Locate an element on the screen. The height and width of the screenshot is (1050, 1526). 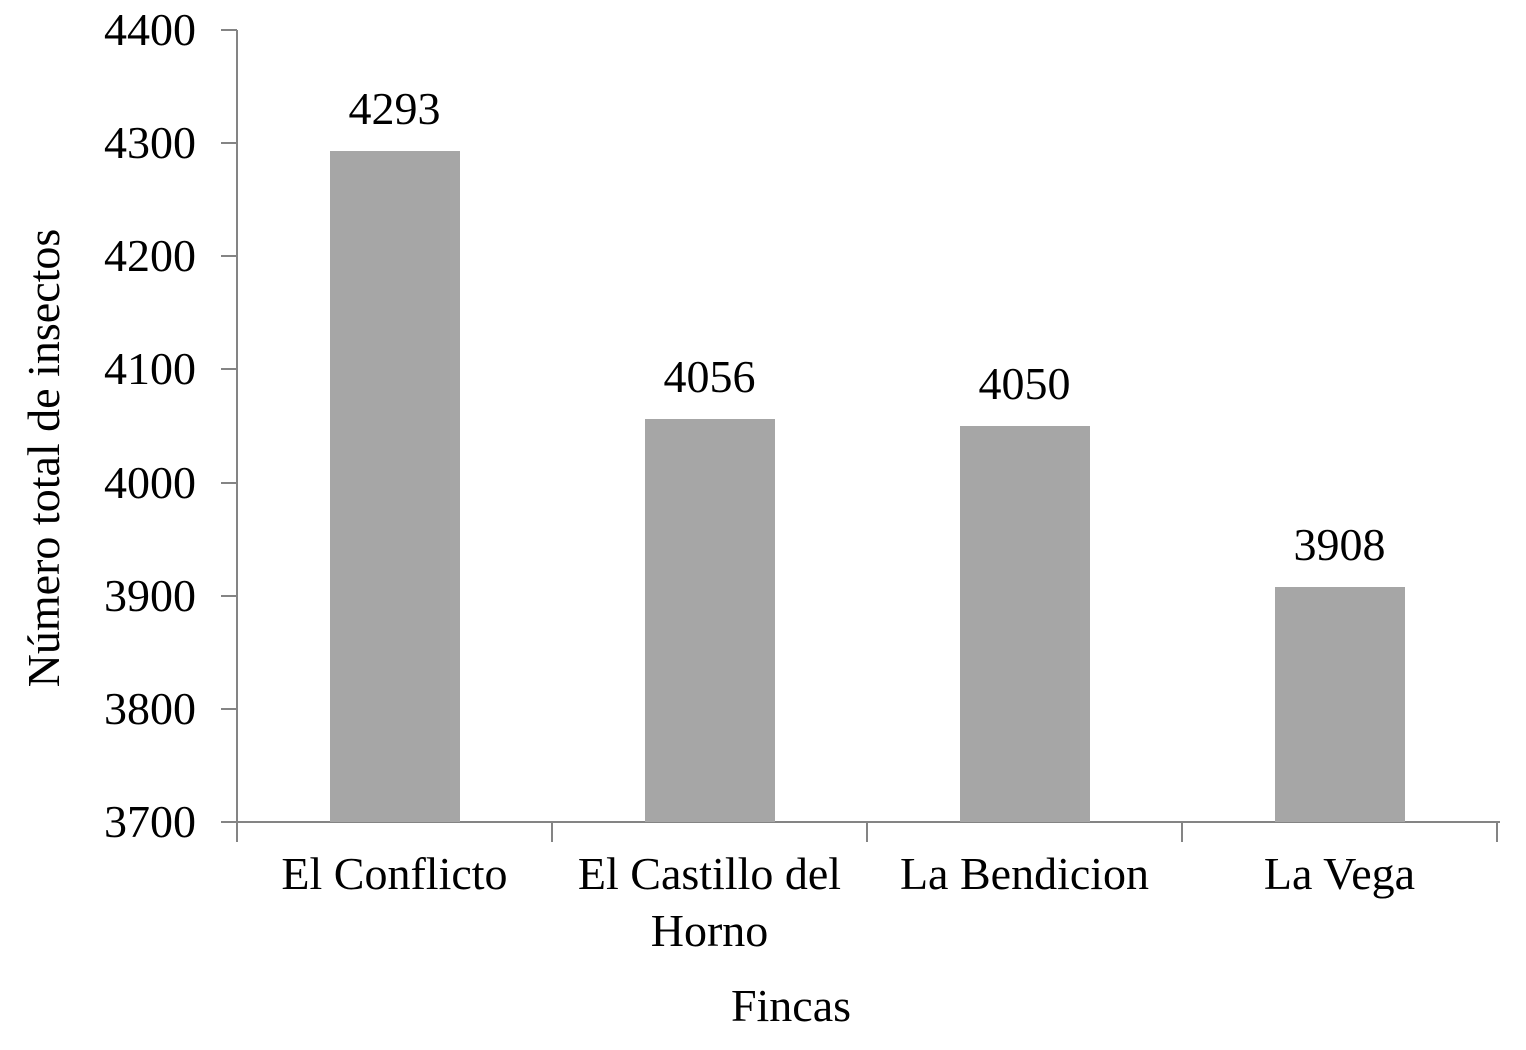
bar-value-label: 4050 is located at coordinates (1024, 383).